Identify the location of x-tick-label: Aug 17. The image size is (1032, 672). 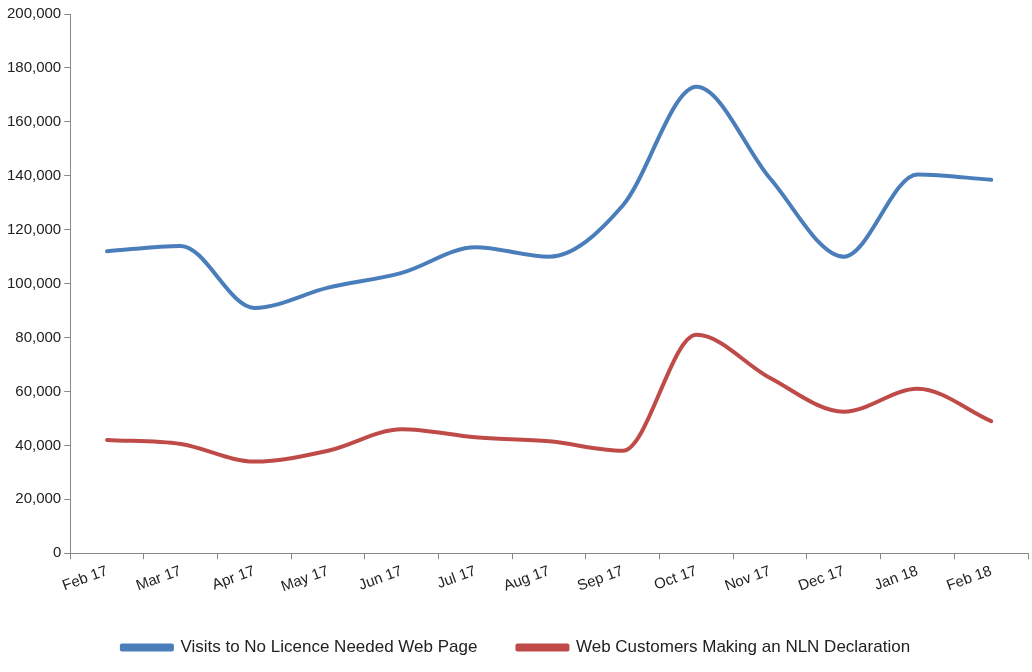
(526, 577).